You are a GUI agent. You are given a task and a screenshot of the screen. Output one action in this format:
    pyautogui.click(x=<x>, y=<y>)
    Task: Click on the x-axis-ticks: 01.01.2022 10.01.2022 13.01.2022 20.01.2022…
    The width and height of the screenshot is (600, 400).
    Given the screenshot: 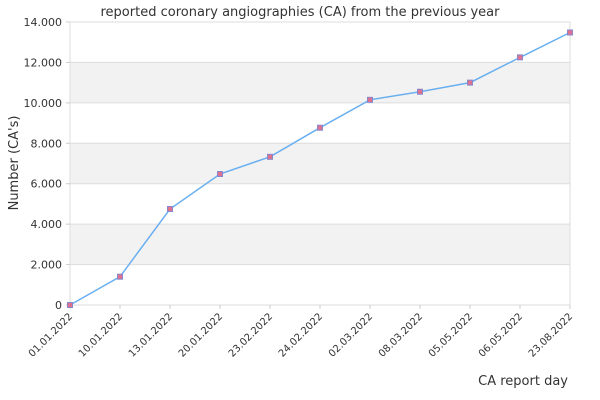 What is the action you would take?
    pyautogui.click(x=301, y=332)
    